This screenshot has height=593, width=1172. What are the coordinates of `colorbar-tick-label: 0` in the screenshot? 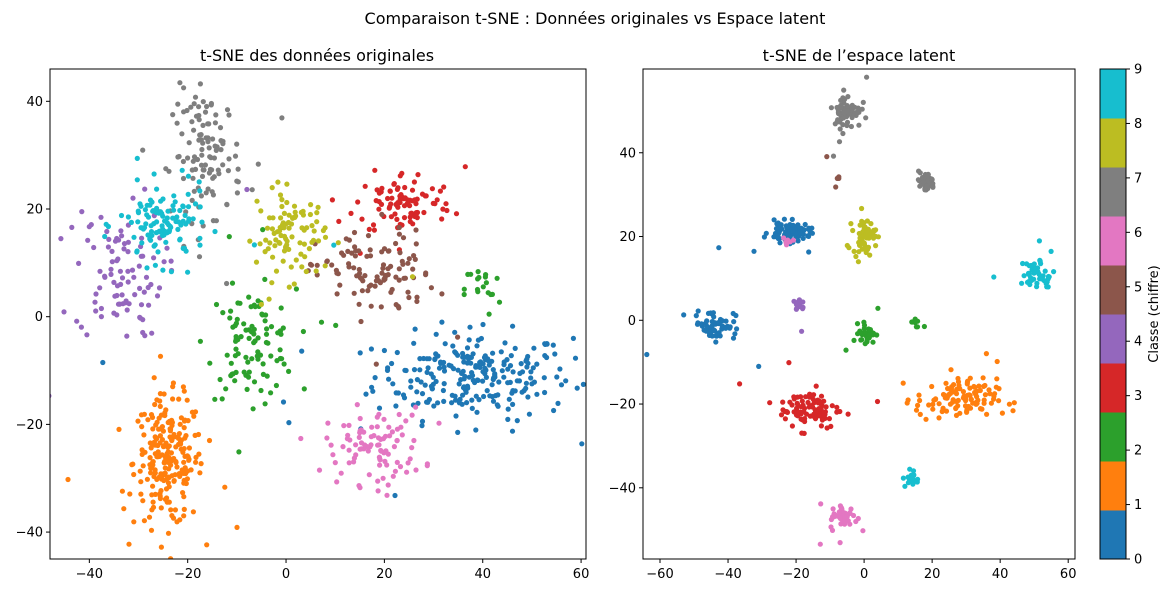 It's located at (1138, 560).